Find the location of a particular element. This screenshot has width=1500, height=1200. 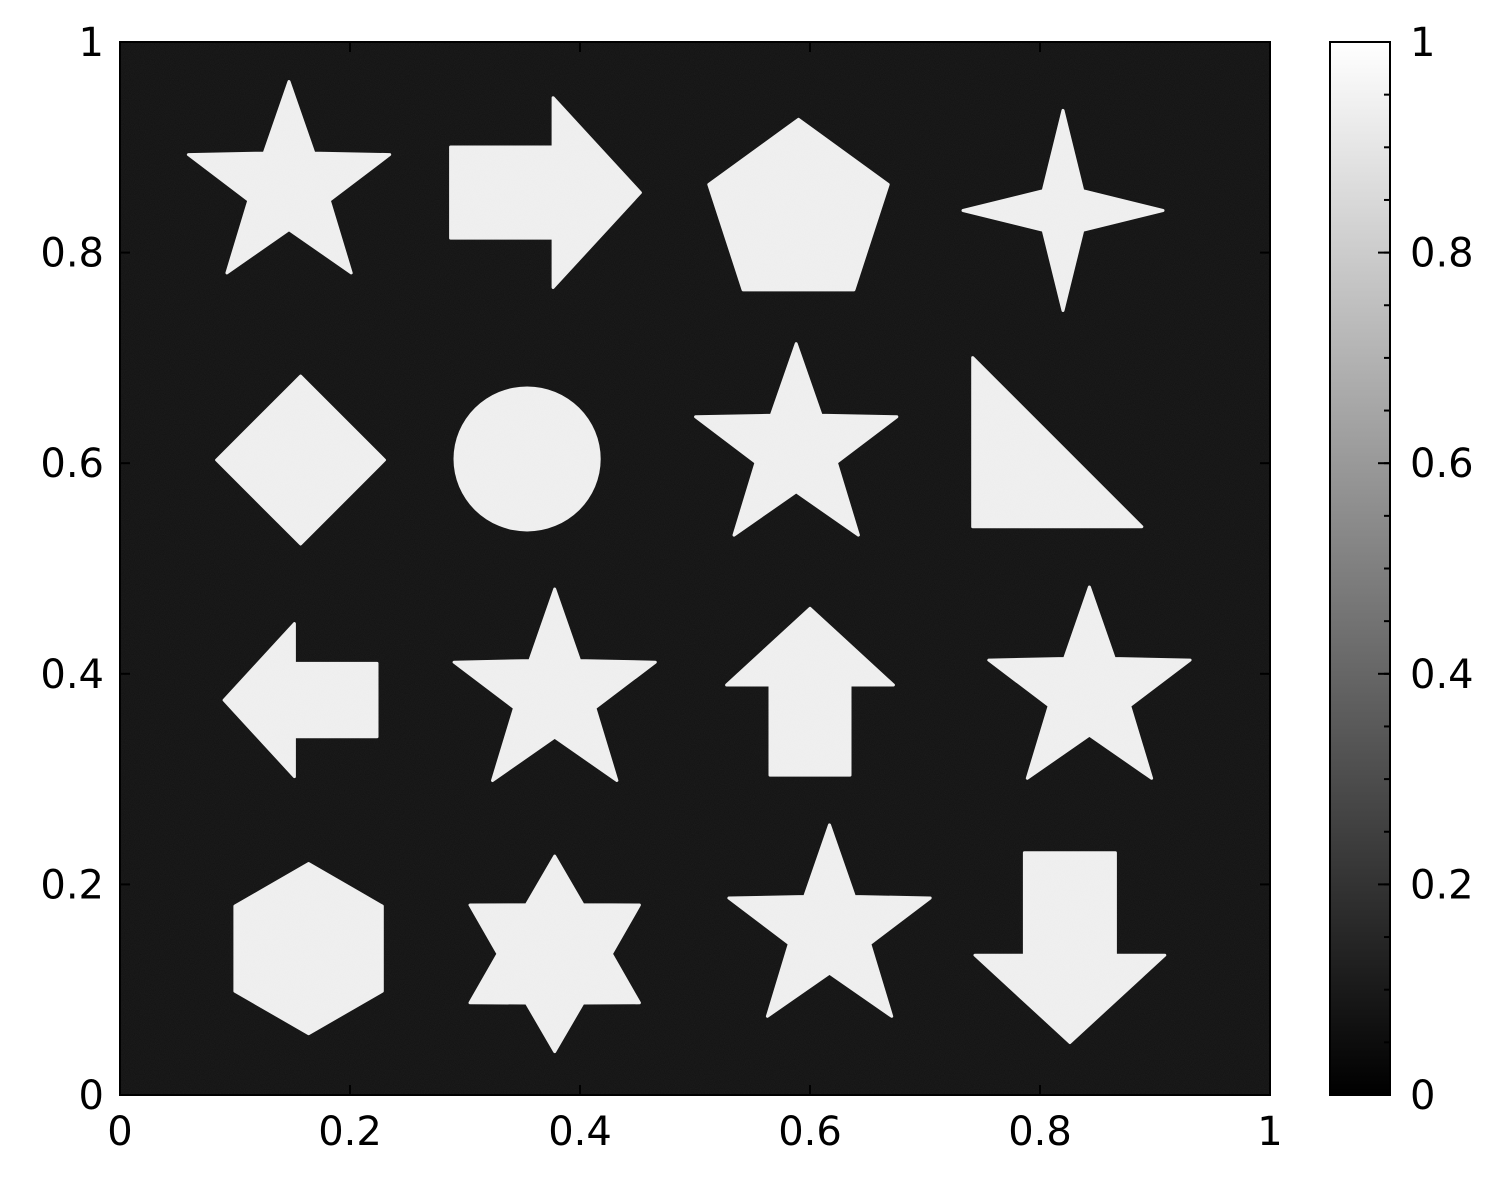

y-tick-label: 0.2 is located at coordinates (72, 885).